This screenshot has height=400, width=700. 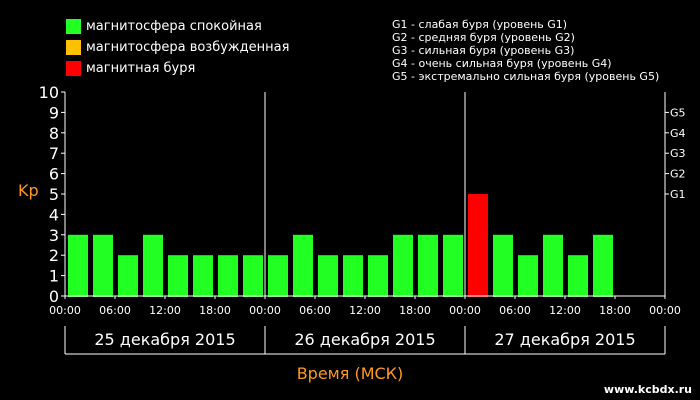 I want to click on y-tick-label-4: 4, so click(x=54, y=214).